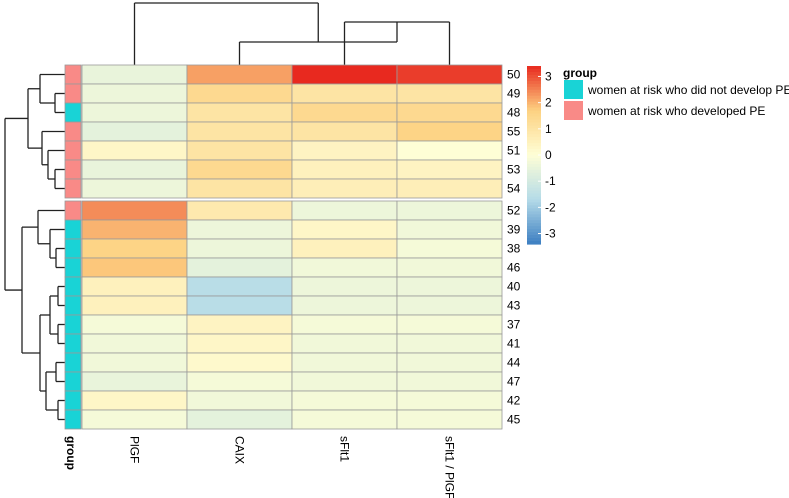 This screenshot has width=789, height=498. What do you see at coordinates (580, 73) in the screenshot?
I see `group-legend-title: group` at bounding box center [580, 73].